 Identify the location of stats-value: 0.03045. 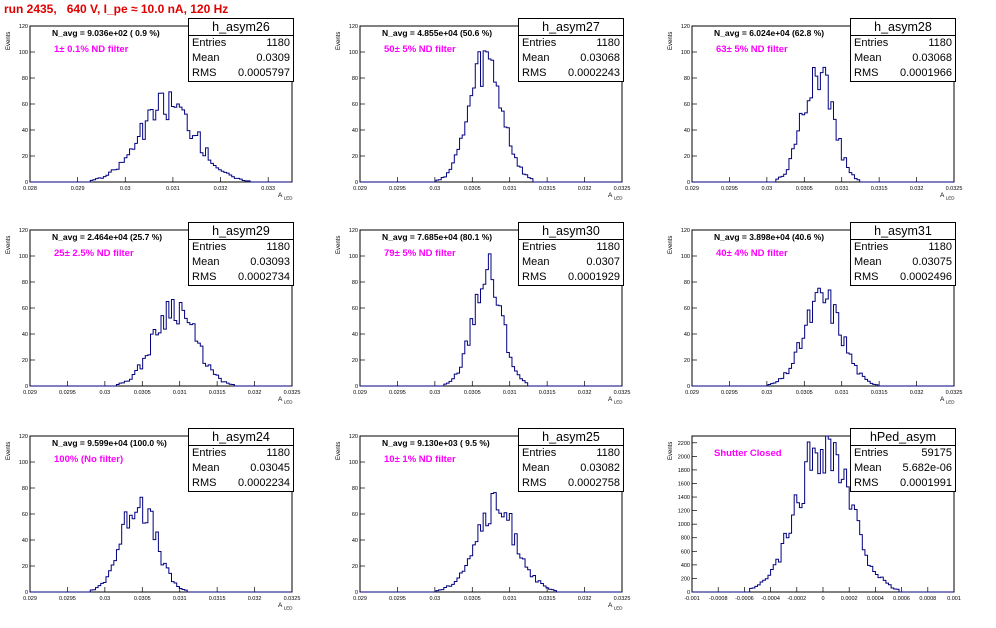
(270, 468).